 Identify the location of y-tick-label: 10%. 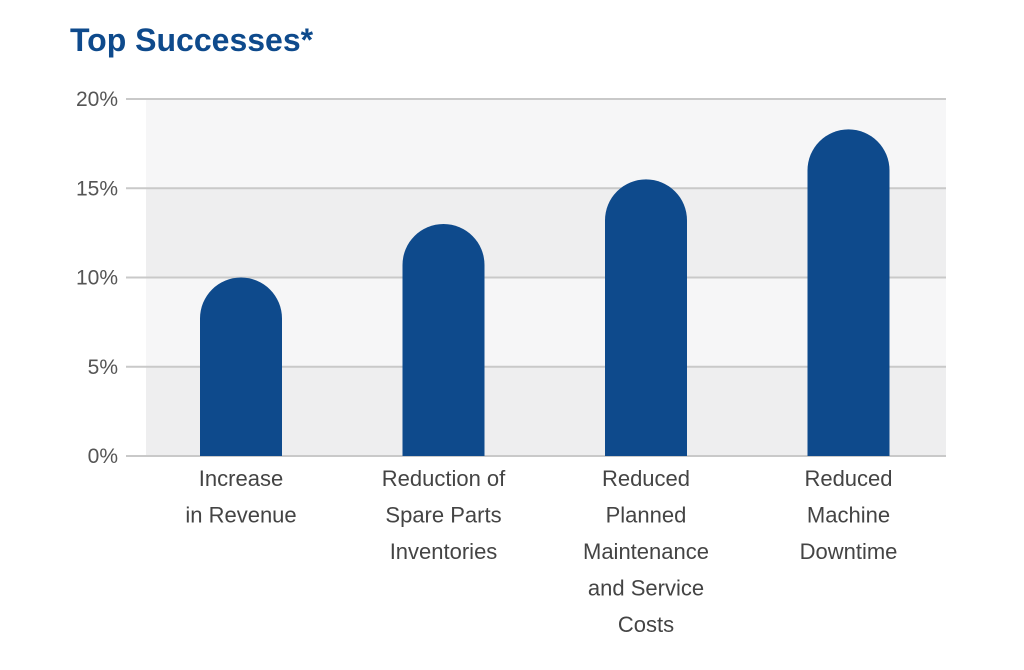
(97, 278).